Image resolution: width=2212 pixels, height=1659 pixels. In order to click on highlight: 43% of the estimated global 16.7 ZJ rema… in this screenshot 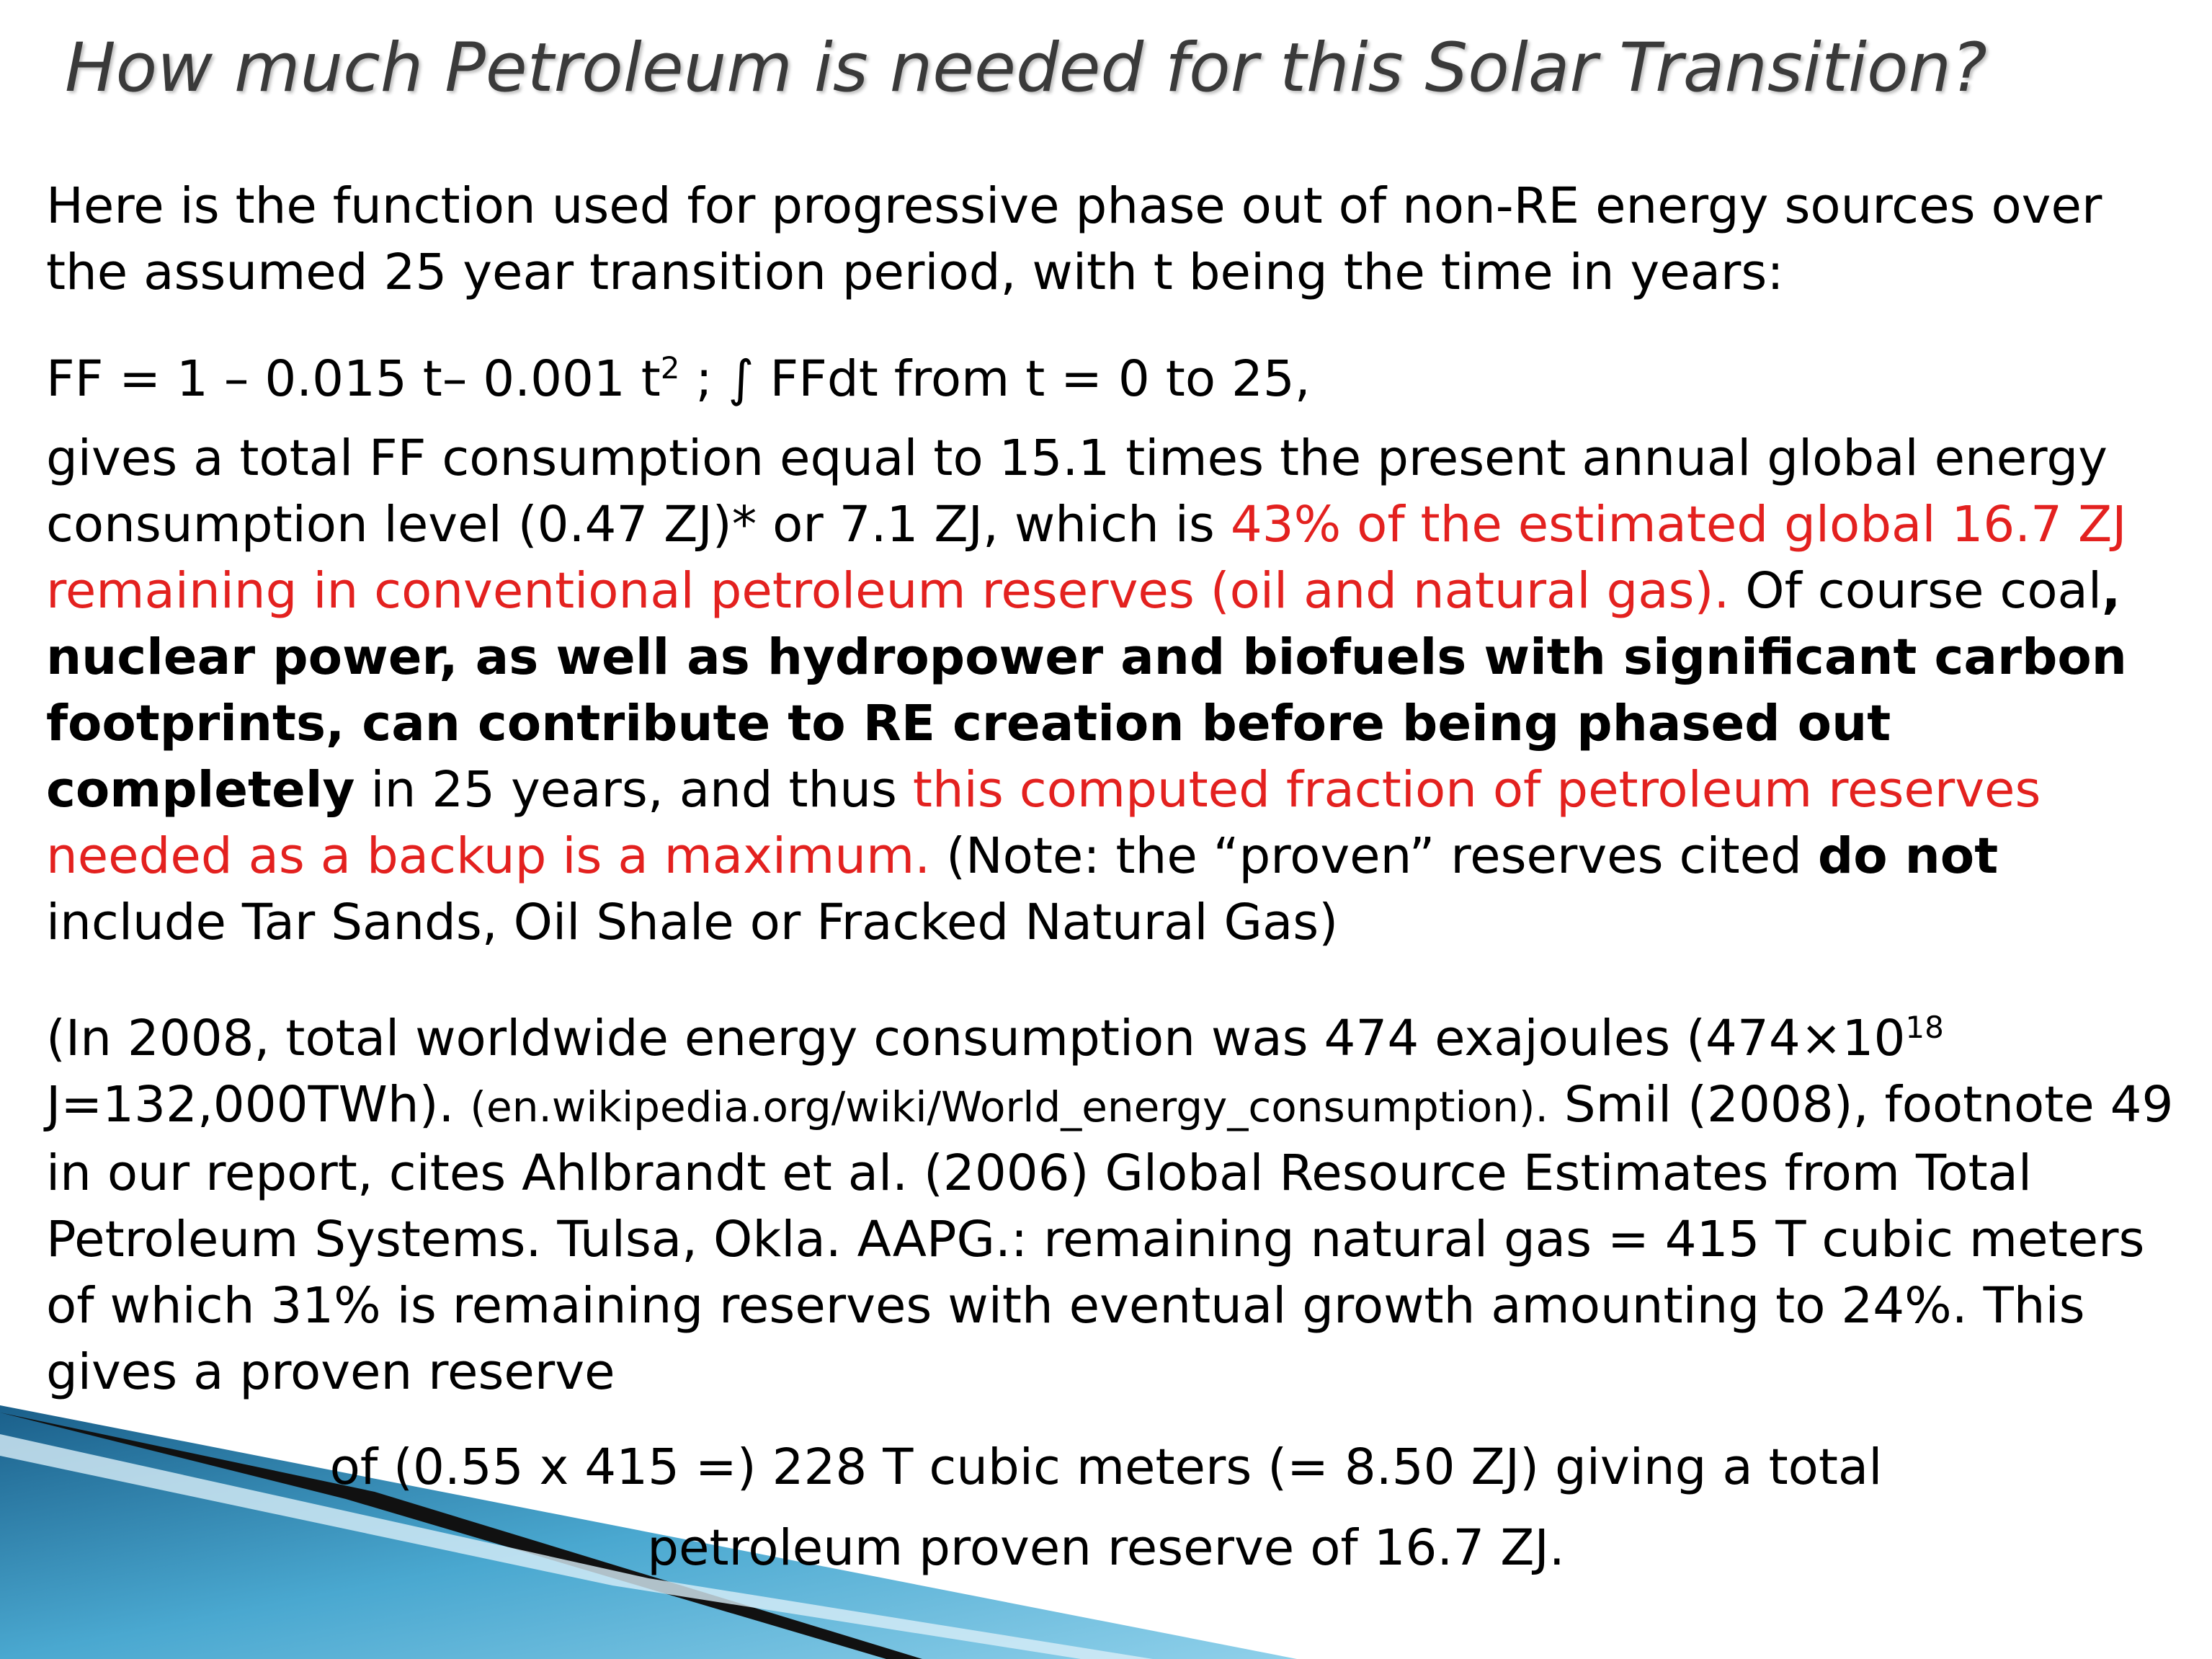, I will do `click(1087, 558)`.